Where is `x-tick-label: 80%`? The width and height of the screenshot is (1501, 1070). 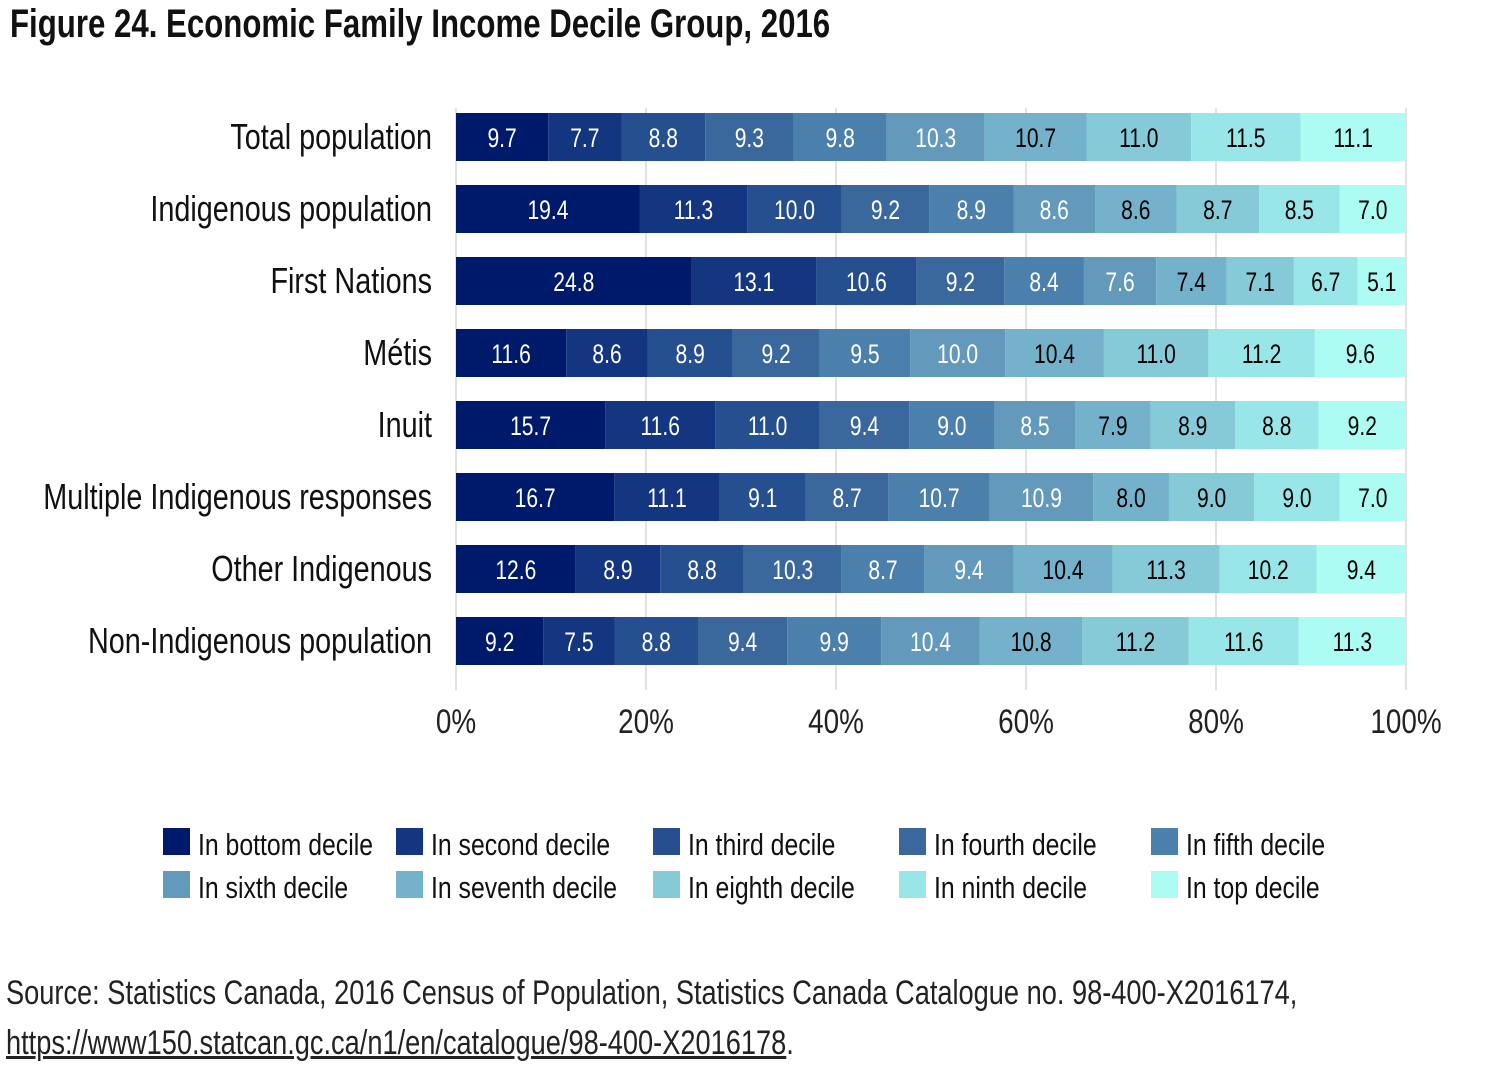 x-tick-label: 80% is located at coordinates (1216, 721).